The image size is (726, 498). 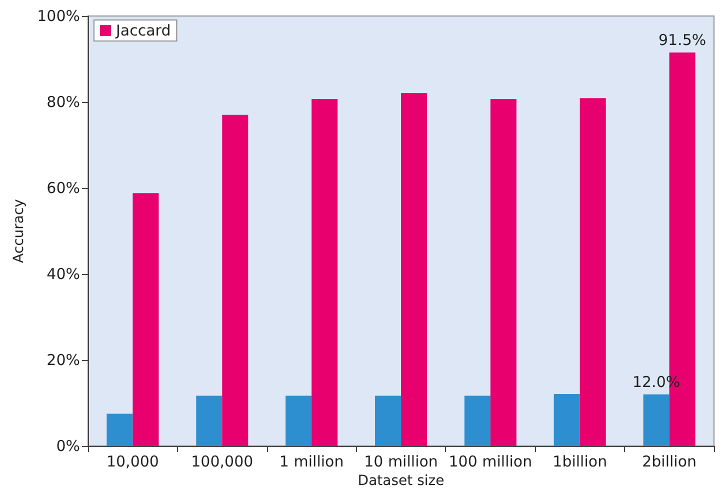 I want to click on y-tick-label: 80%, so click(x=63, y=102).